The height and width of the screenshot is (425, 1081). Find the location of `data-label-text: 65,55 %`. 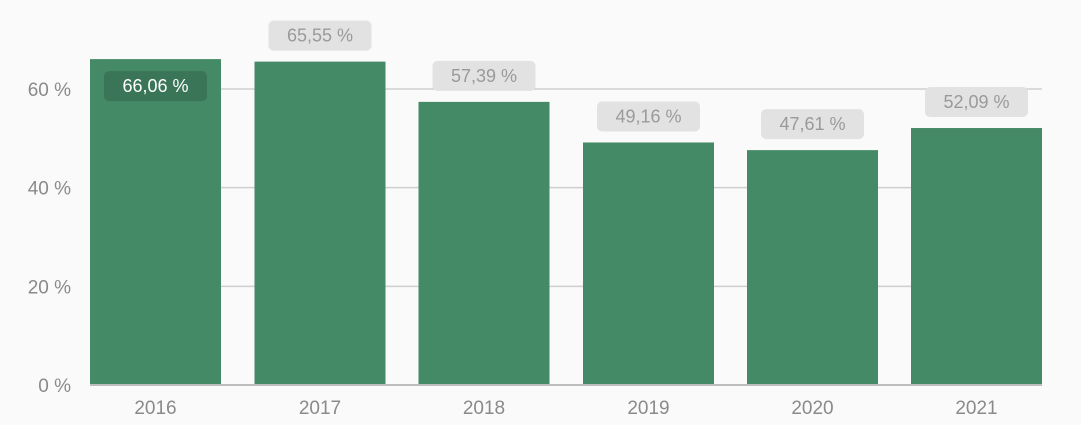

data-label-text: 65,55 % is located at coordinates (320, 36).